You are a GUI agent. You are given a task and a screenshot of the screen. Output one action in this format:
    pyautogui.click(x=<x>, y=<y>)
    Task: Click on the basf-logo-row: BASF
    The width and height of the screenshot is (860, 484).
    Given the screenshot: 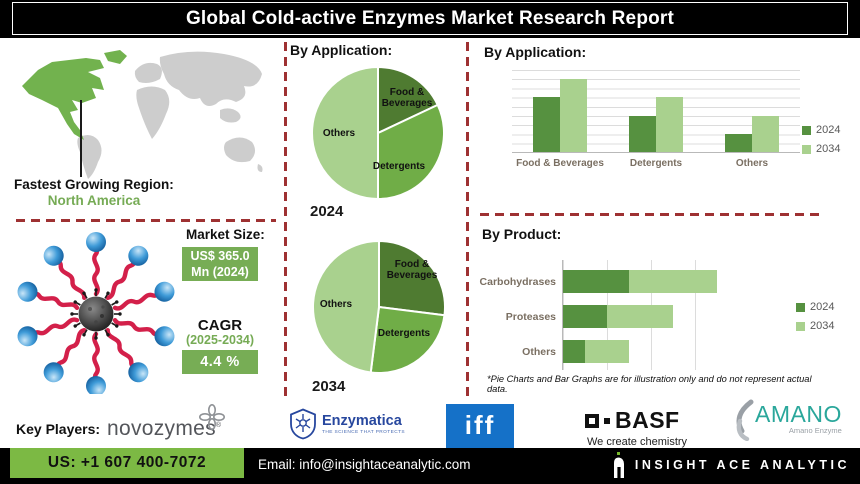 What is the action you would take?
    pyautogui.click(x=636, y=420)
    